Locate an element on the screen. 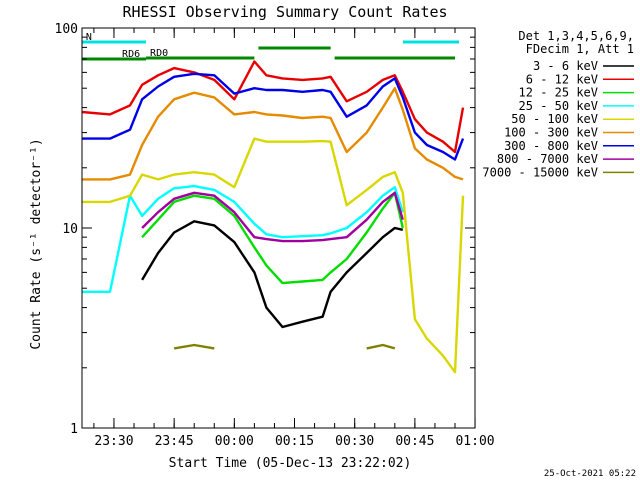  legend-entry-label: 3 - 6 keV is located at coordinates (565, 66).